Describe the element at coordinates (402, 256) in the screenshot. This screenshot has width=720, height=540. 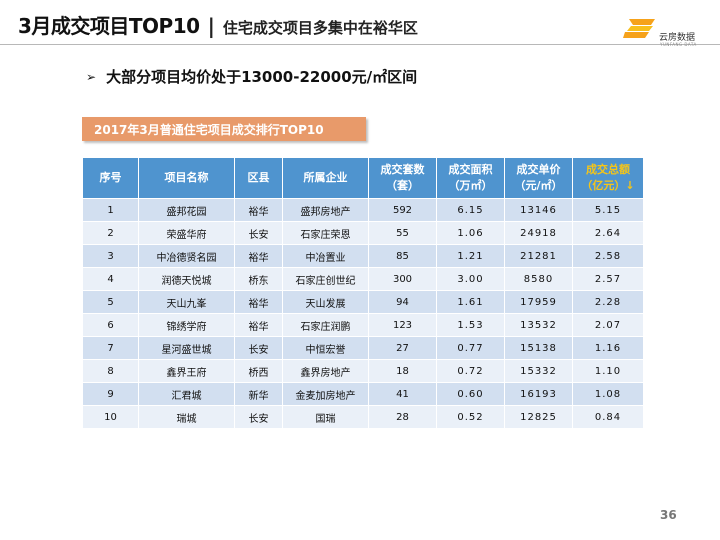
I see `cell-units: 85` at that location.